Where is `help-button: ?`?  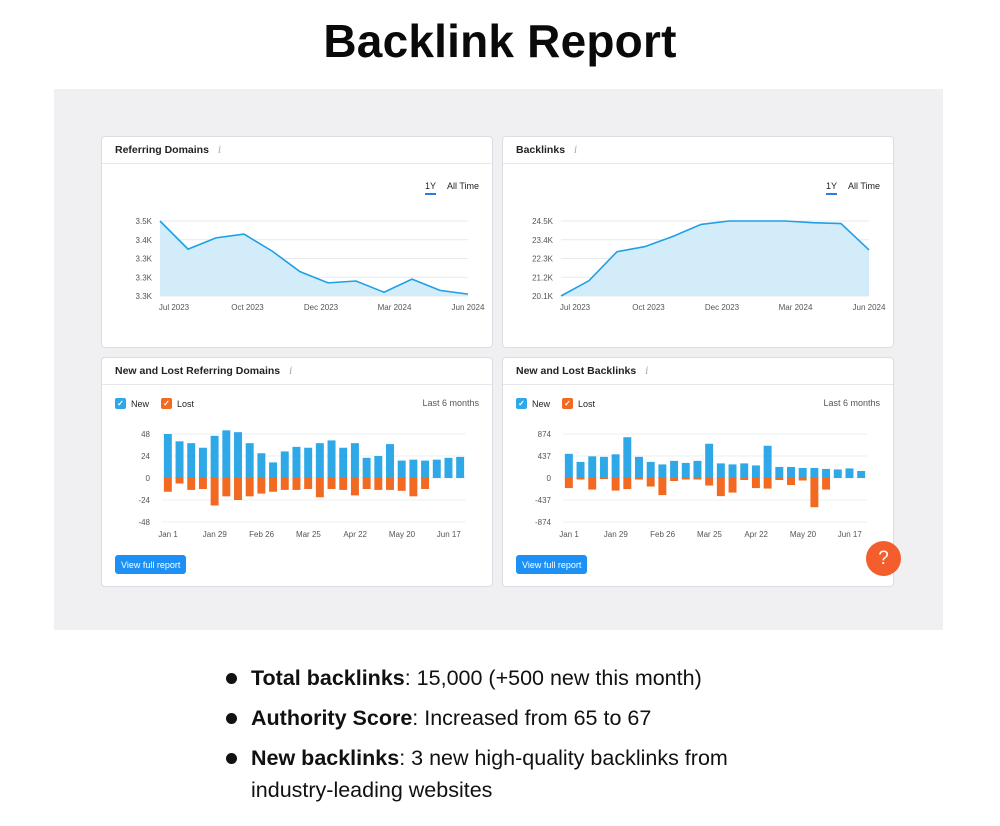 help-button: ? is located at coordinates (883, 558).